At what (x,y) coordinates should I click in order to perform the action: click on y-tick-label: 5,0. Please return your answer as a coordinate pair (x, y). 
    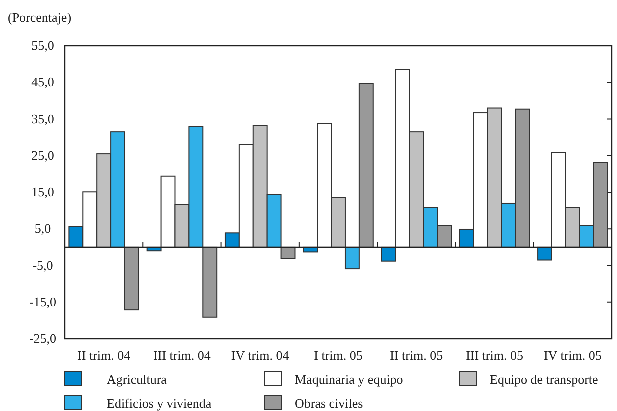
    Looking at the image, I should click on (43, 228).